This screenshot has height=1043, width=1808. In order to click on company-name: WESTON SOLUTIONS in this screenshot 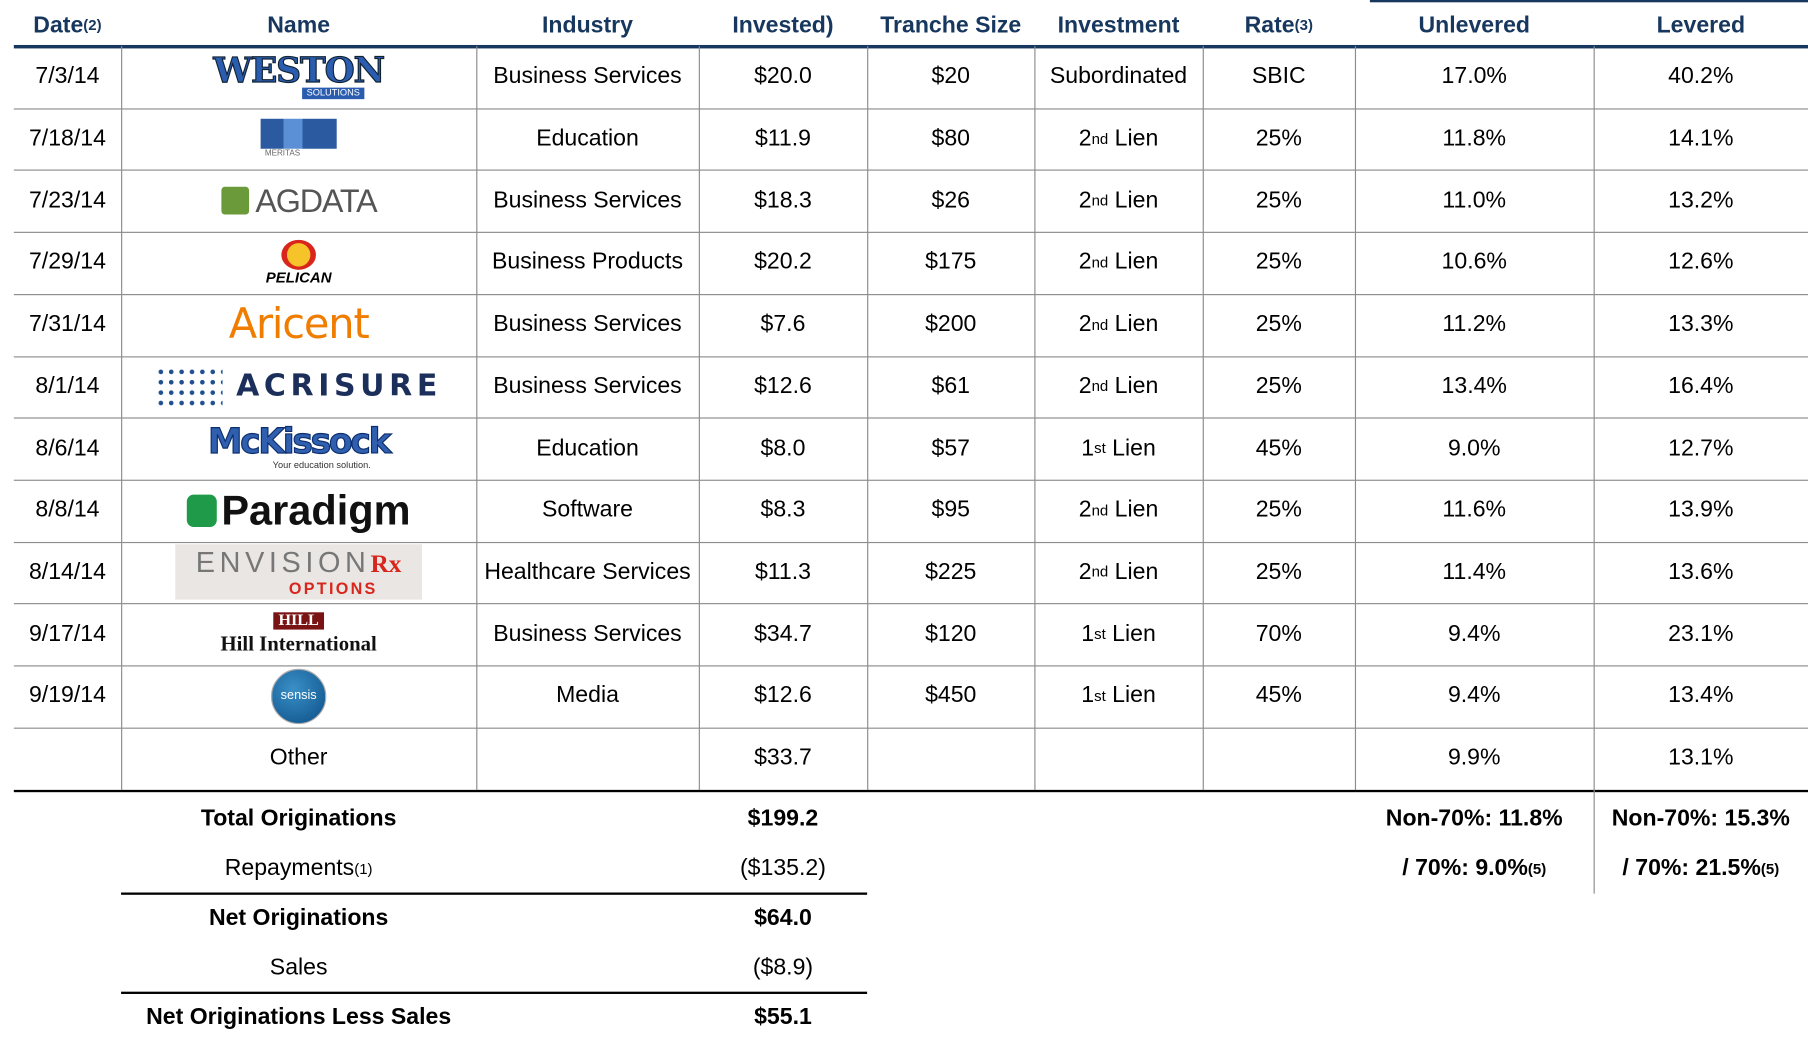, I will do `click(298, 77)`.